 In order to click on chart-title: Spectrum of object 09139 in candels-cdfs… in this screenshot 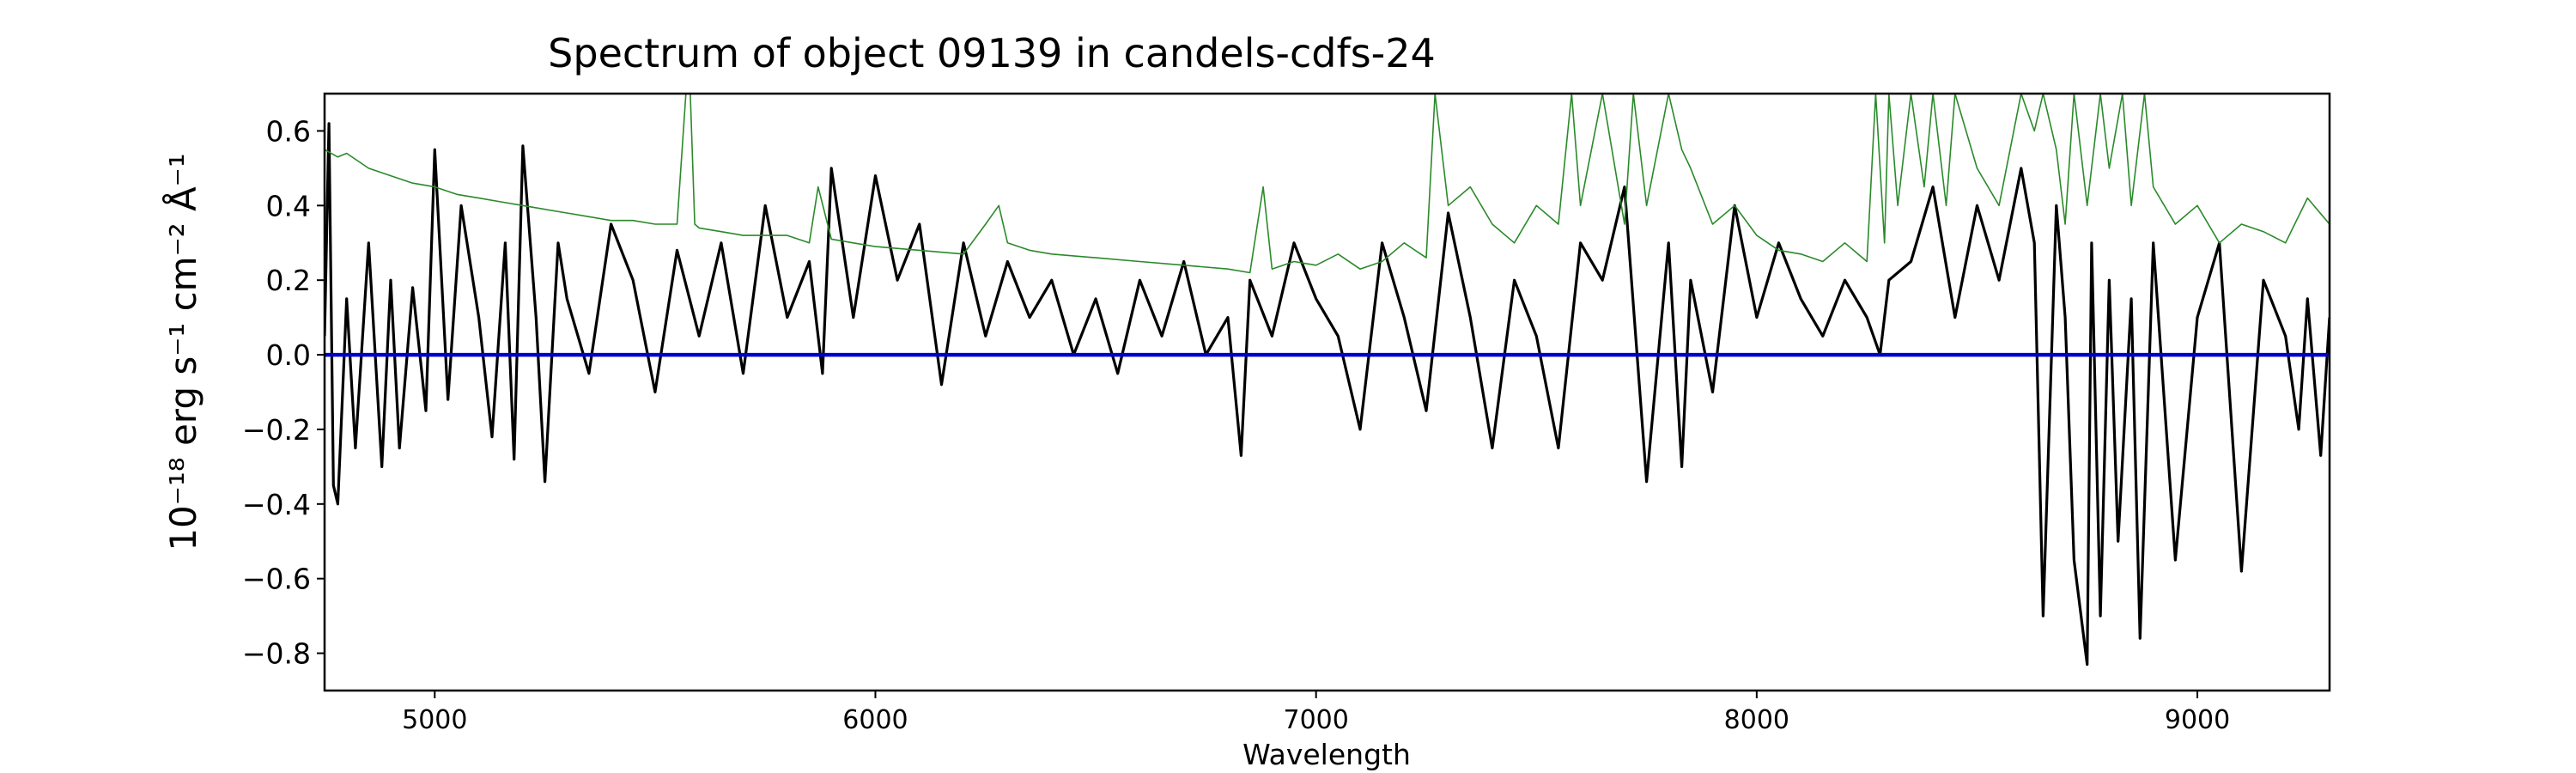, I will do `click(992, 53)`.